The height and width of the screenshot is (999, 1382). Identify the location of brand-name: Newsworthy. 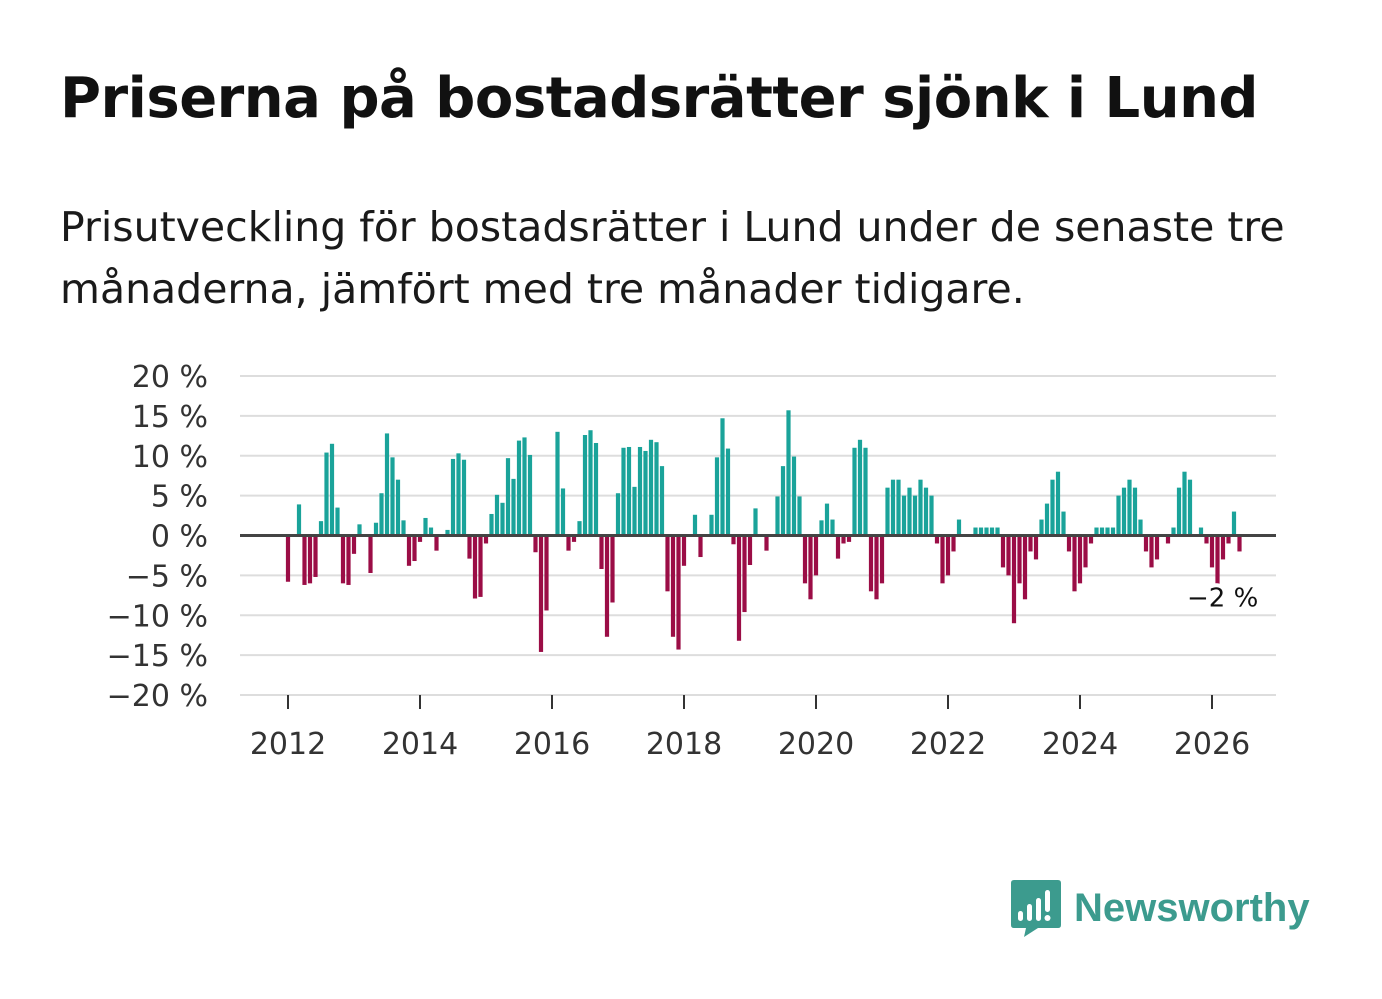
(1192, 907).